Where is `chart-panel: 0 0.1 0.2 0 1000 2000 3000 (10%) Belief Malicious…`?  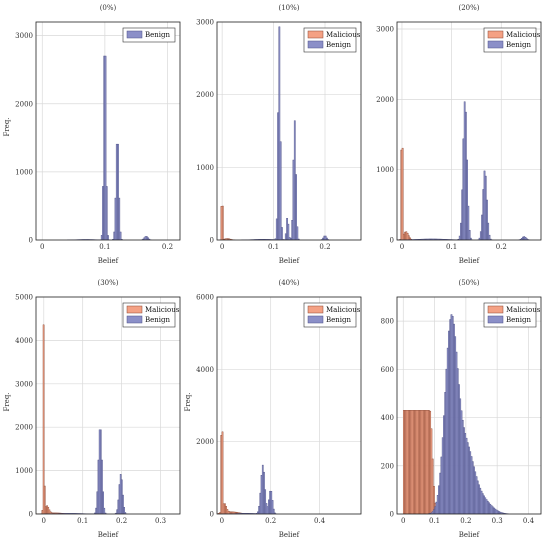
chart-panel: 0 0.1 0.2 0 1000 2000 3000 (10%) Belief Malicious… is located at coordinates (279, 134).